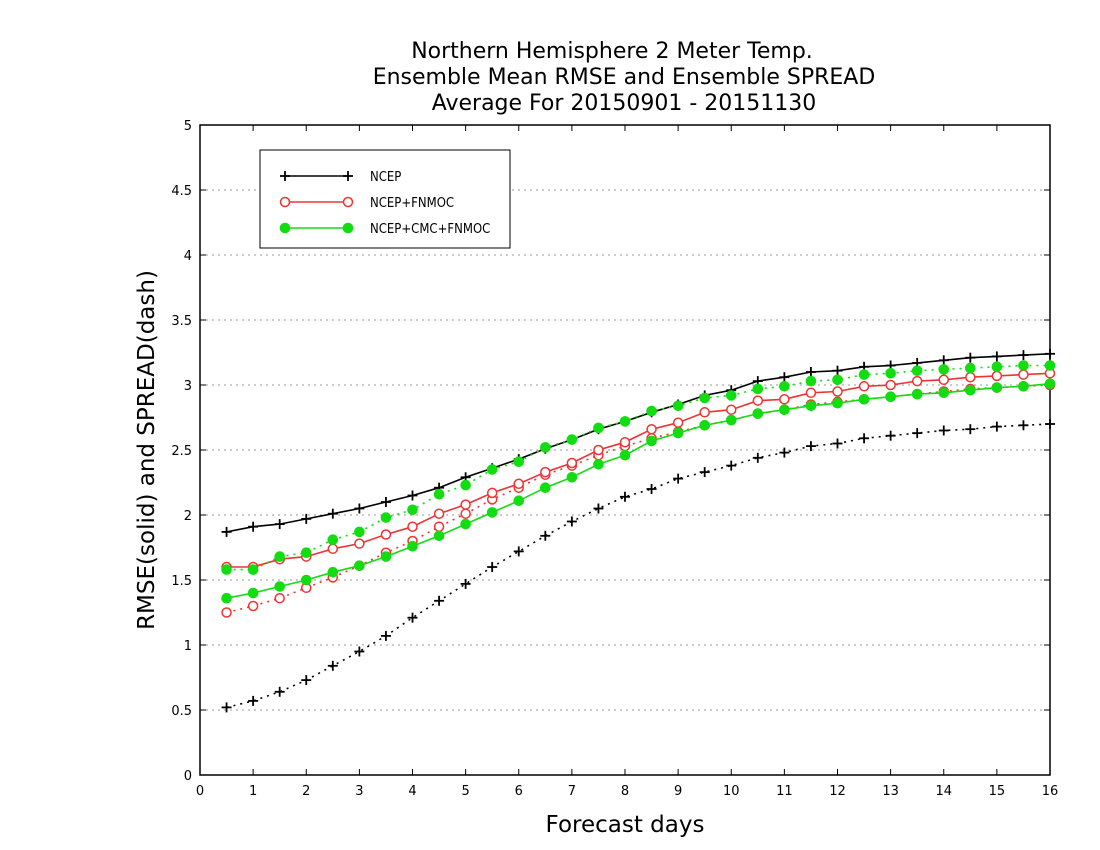 This screenshot has width=1100, height=850. What do you see at coordinates (306, 791) in the screenshot?
I see `x-tick-label: 2` at bounding box center [306, 791].